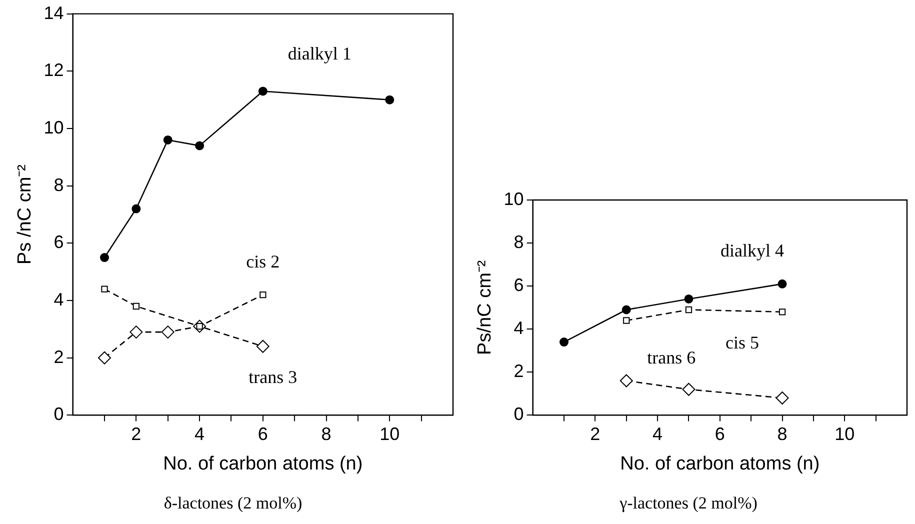 This screenshot has height=524, width=915. Describe the element at coordinates (273, 377) in the screenshot. I see `series-label: trans 3` at that location.